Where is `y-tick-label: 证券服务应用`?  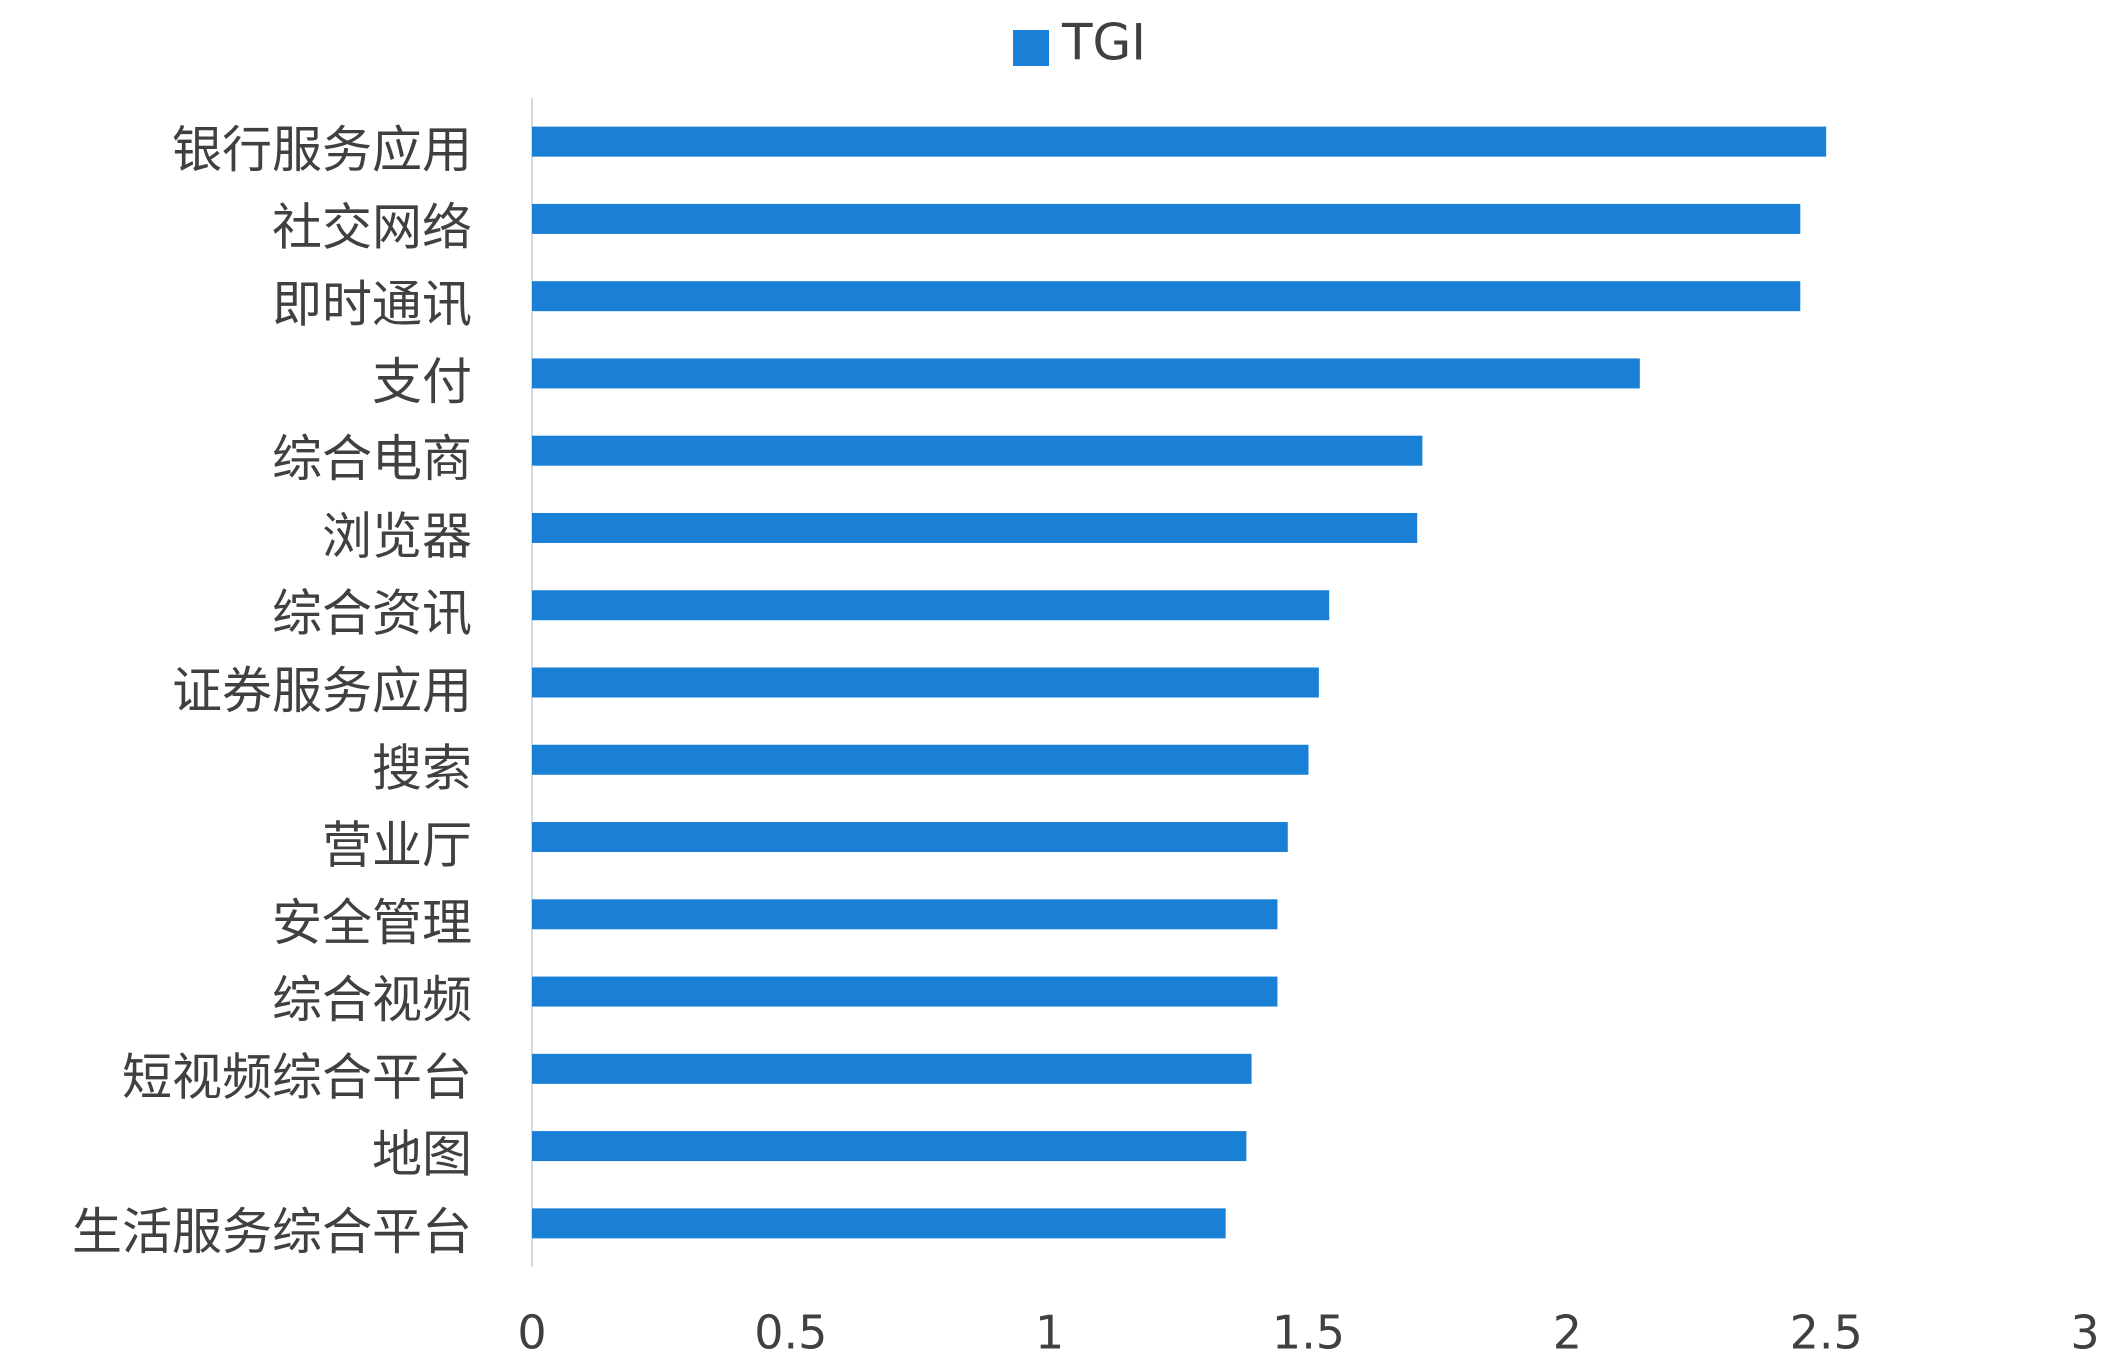
y-tick-label: 证券服务应用 is located at coordinates (322, 691).